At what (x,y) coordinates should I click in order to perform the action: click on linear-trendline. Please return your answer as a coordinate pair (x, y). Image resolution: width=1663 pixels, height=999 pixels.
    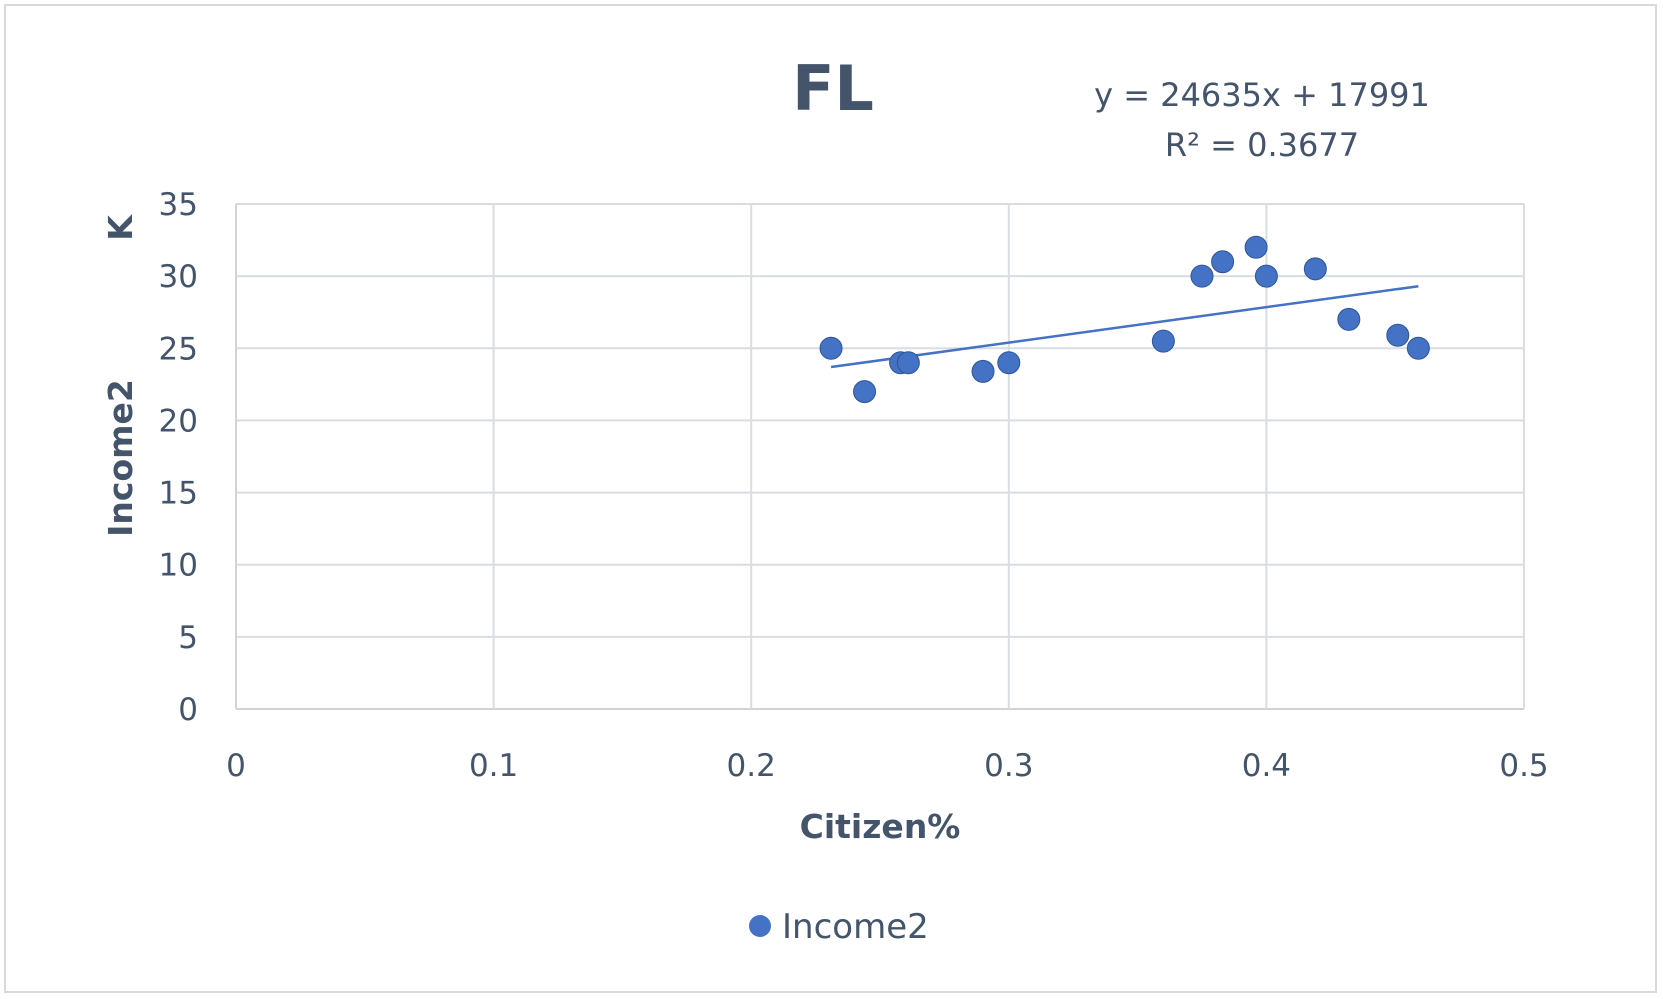
    Looking at the image, I should click on (1124, 327).